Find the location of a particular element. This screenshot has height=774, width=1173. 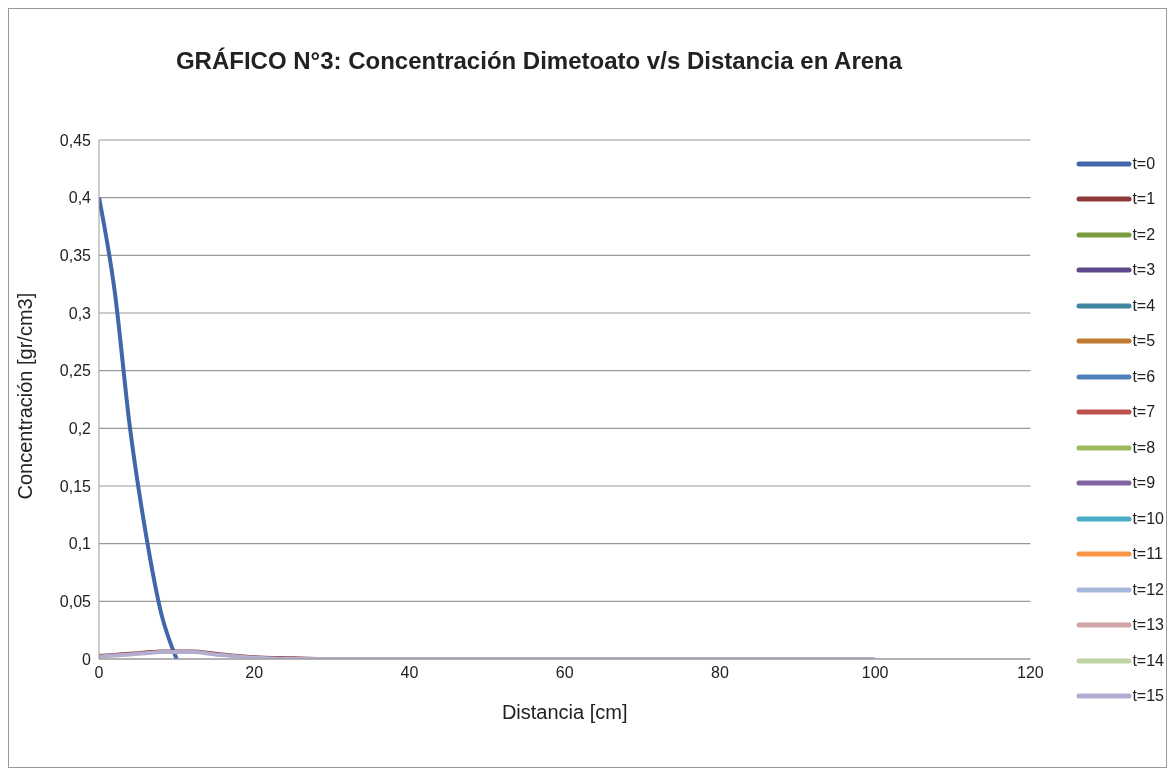

y-tick-label: 0,05 is located at coordinates (75, 602).